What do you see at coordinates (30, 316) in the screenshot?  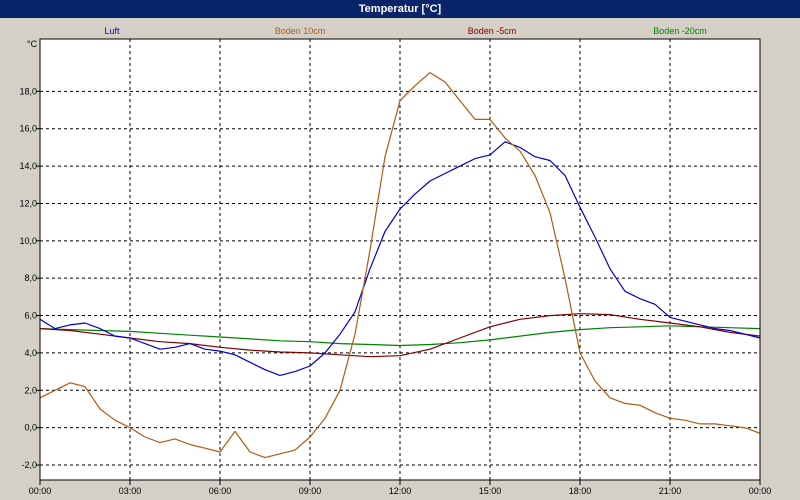 I see `y-tick-label: 6,0` at bounding box center [30, 316].